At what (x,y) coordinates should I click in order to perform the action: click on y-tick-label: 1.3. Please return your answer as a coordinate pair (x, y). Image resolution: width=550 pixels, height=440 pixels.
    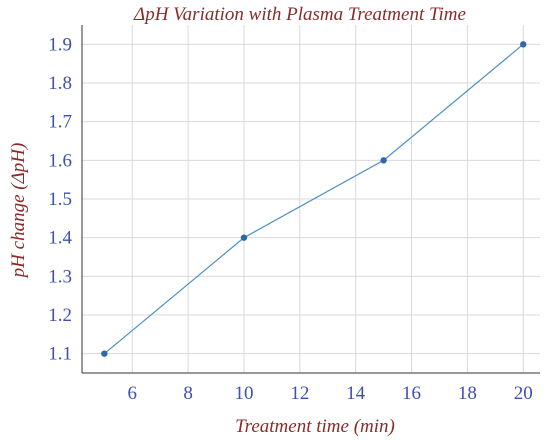
    Looking at the image, I should click on (60, 276).